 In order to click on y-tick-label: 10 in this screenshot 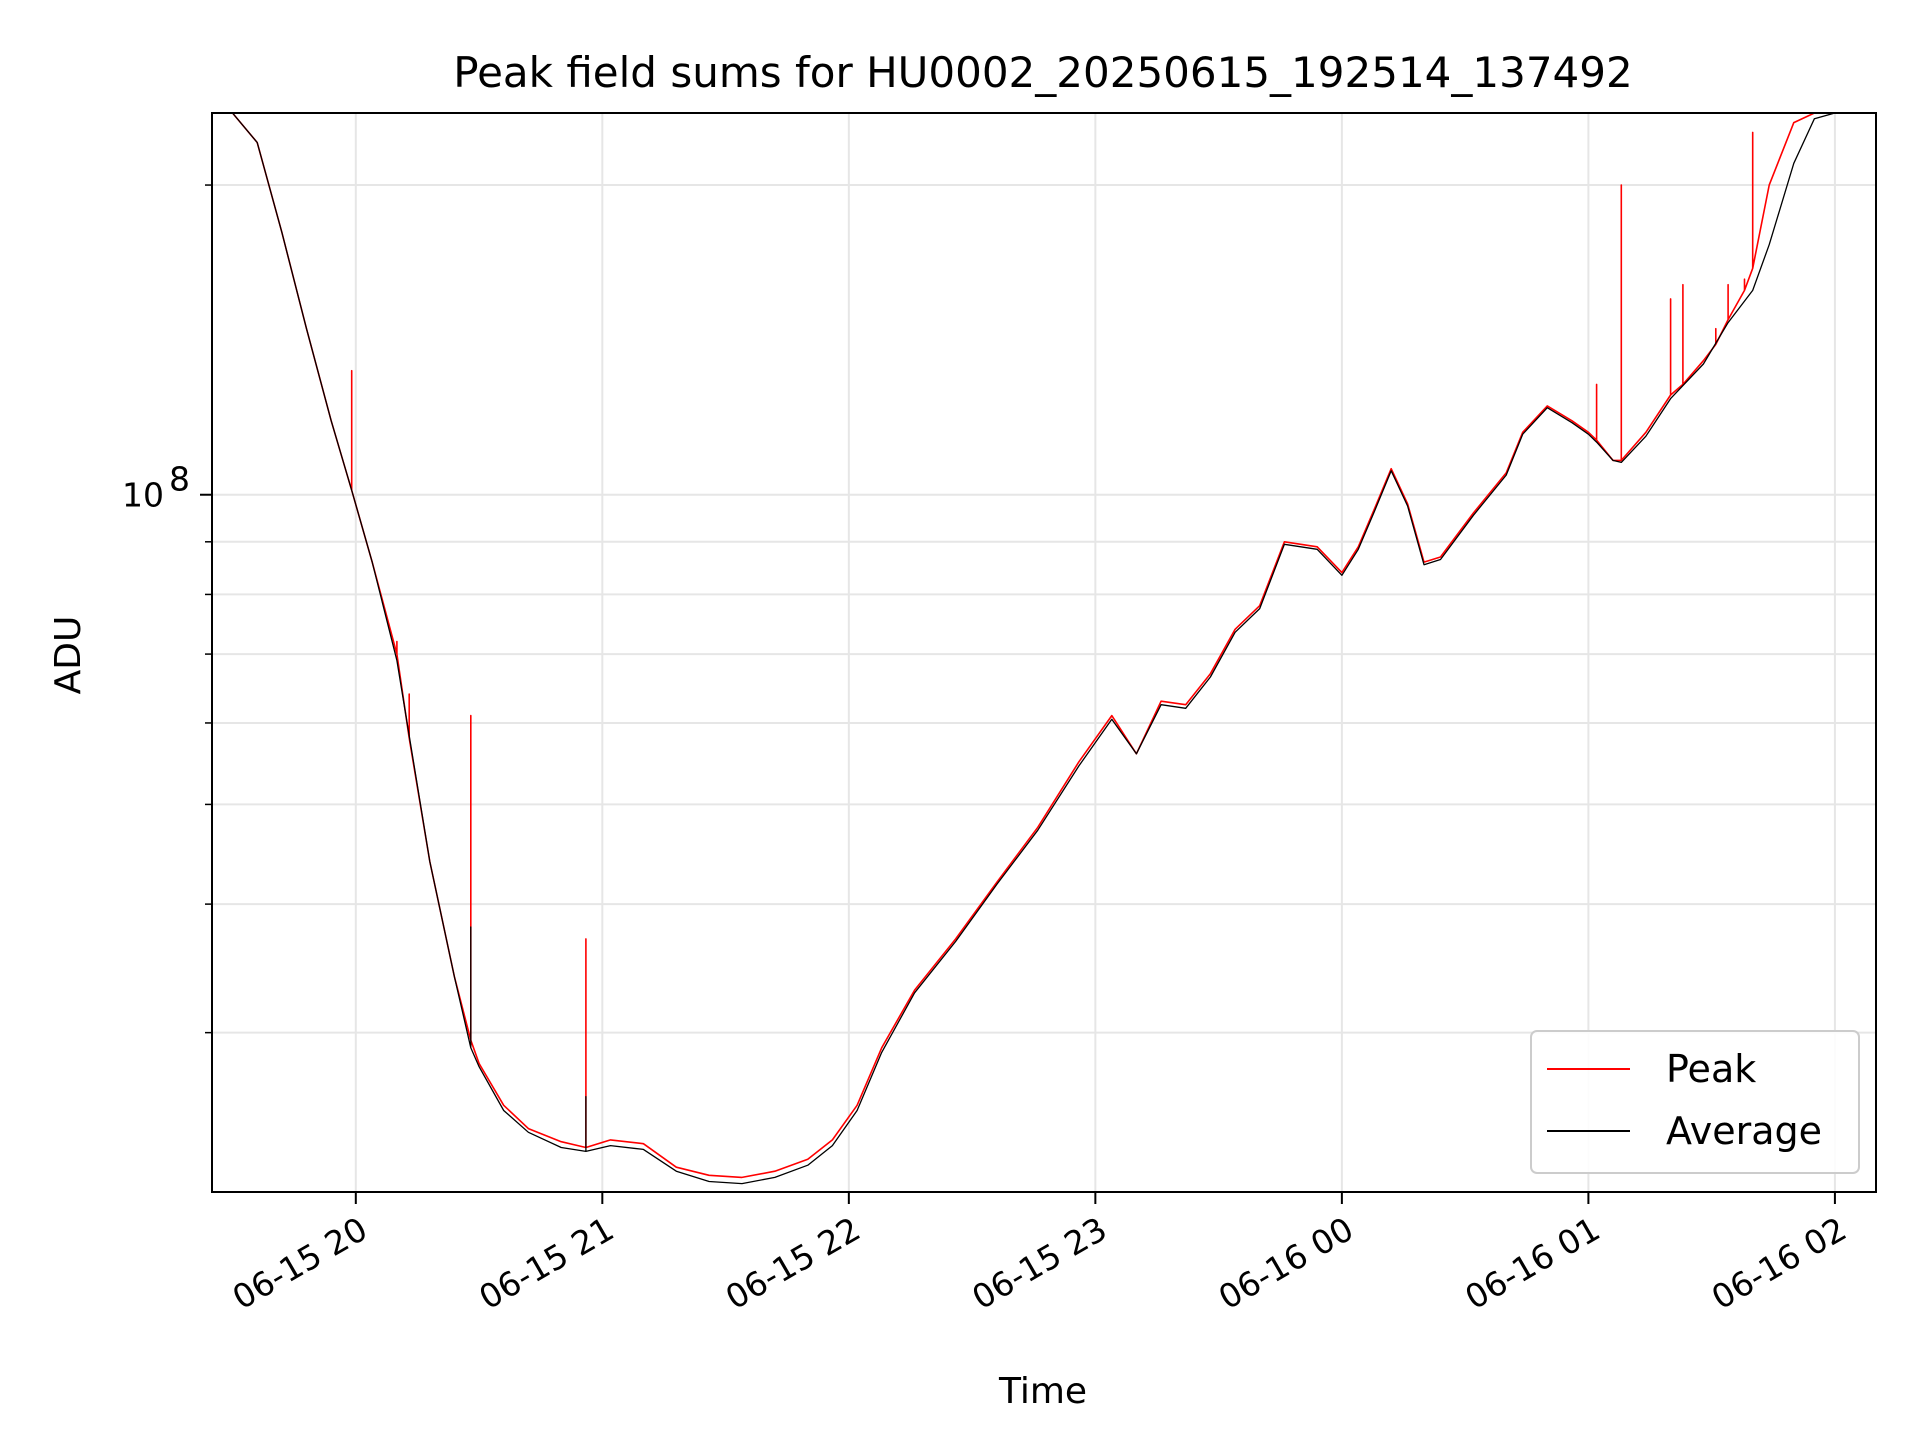, I will do `click(143, 495)`.